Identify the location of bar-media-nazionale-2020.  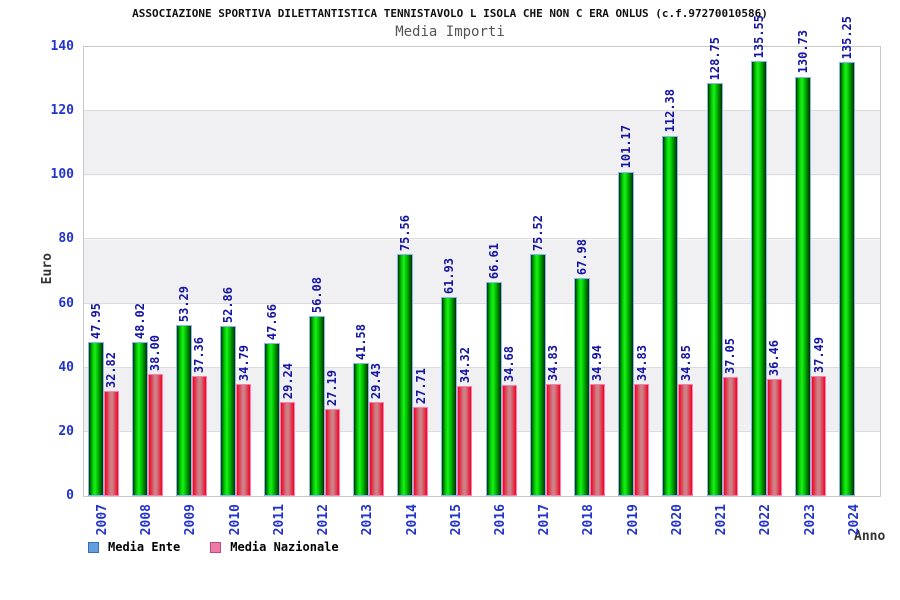
(686, 440).